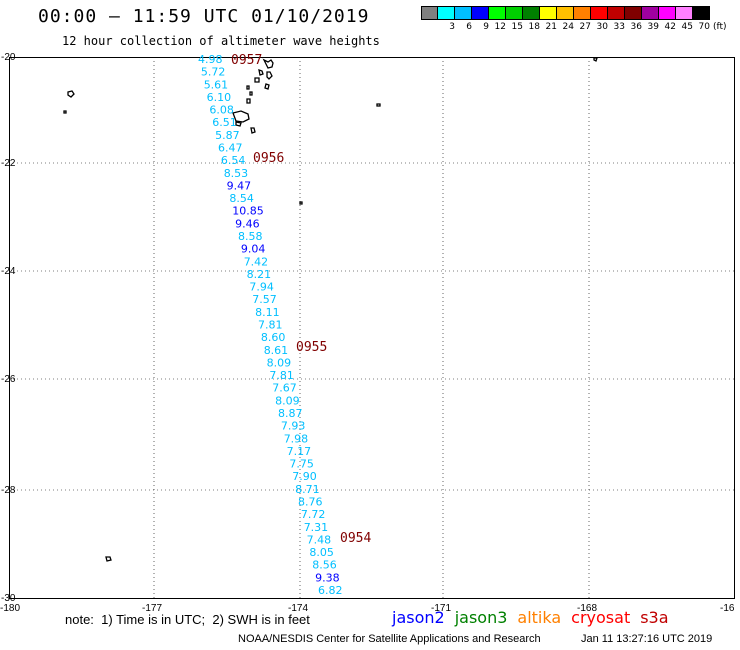 This screenshot has height=650, width=740. What do you see at coordinates (653, 27) in the screenshot?
I see `scale-label: 39` at bounding box center [653, 27].